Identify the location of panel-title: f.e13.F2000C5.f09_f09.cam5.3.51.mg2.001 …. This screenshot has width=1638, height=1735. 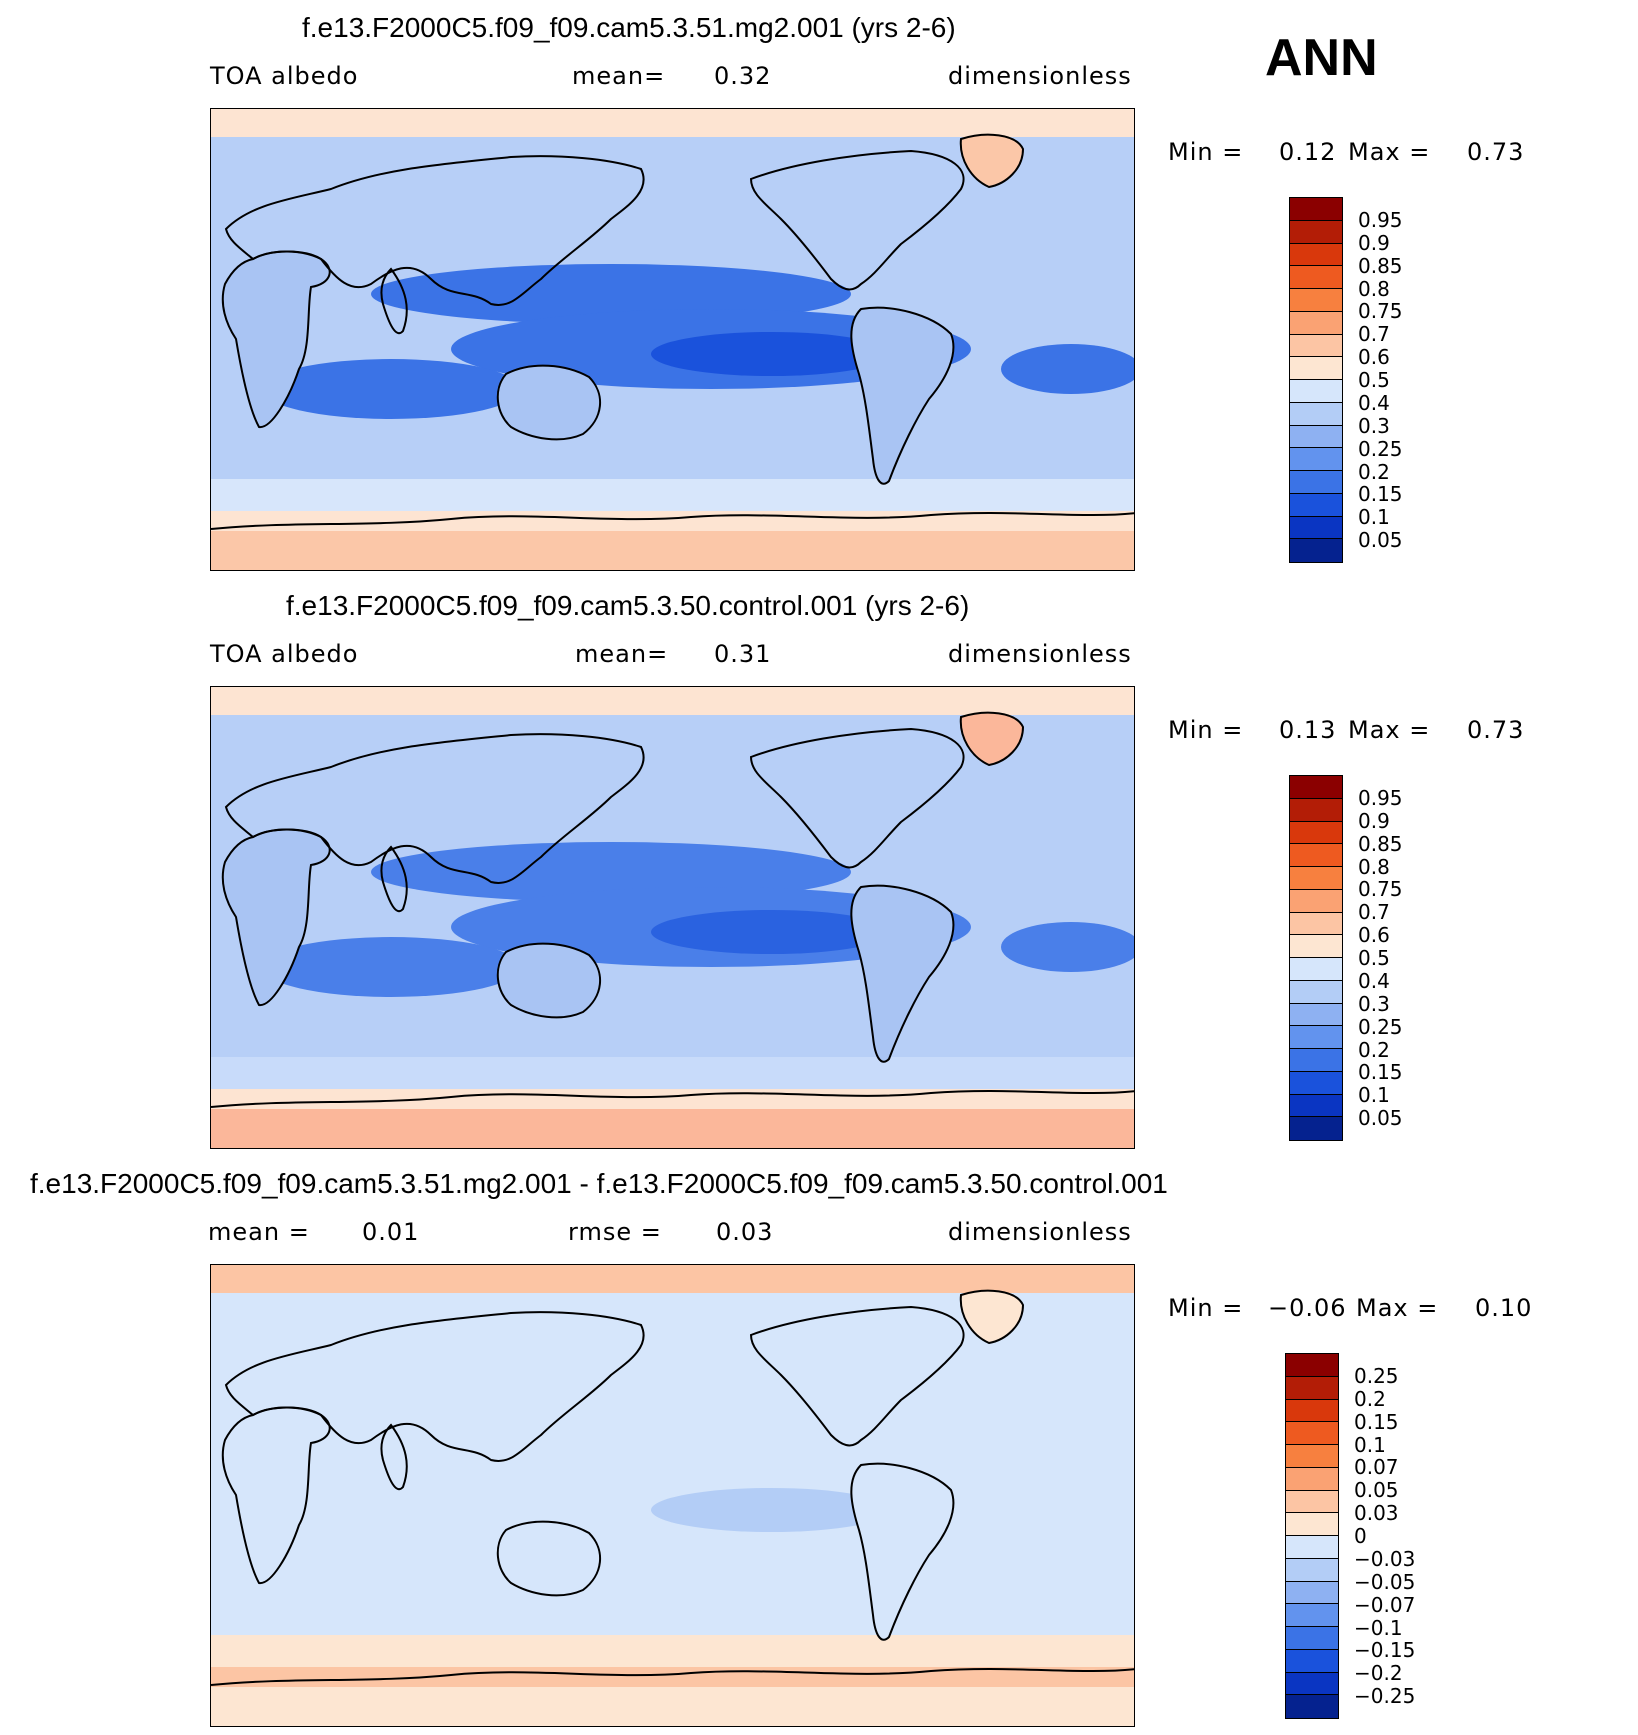
(629, 27).